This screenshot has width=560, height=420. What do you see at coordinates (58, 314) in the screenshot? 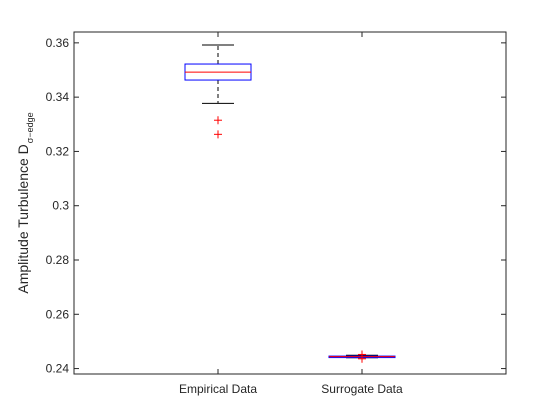
I see `y-tick-label: 0.26` at bounding box center [58, 314].